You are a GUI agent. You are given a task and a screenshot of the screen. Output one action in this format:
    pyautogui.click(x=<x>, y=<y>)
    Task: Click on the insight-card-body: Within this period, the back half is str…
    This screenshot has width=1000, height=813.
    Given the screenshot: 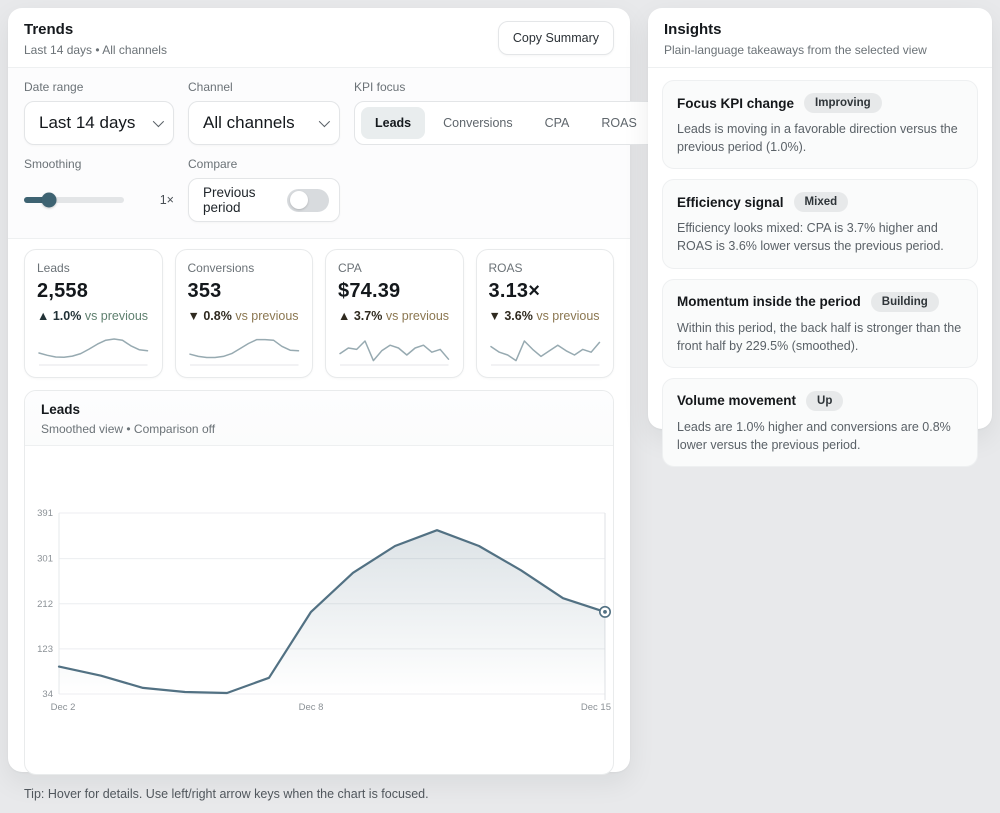 What is the action you would take?
    pyautogui.click(x=819, y=336)
    